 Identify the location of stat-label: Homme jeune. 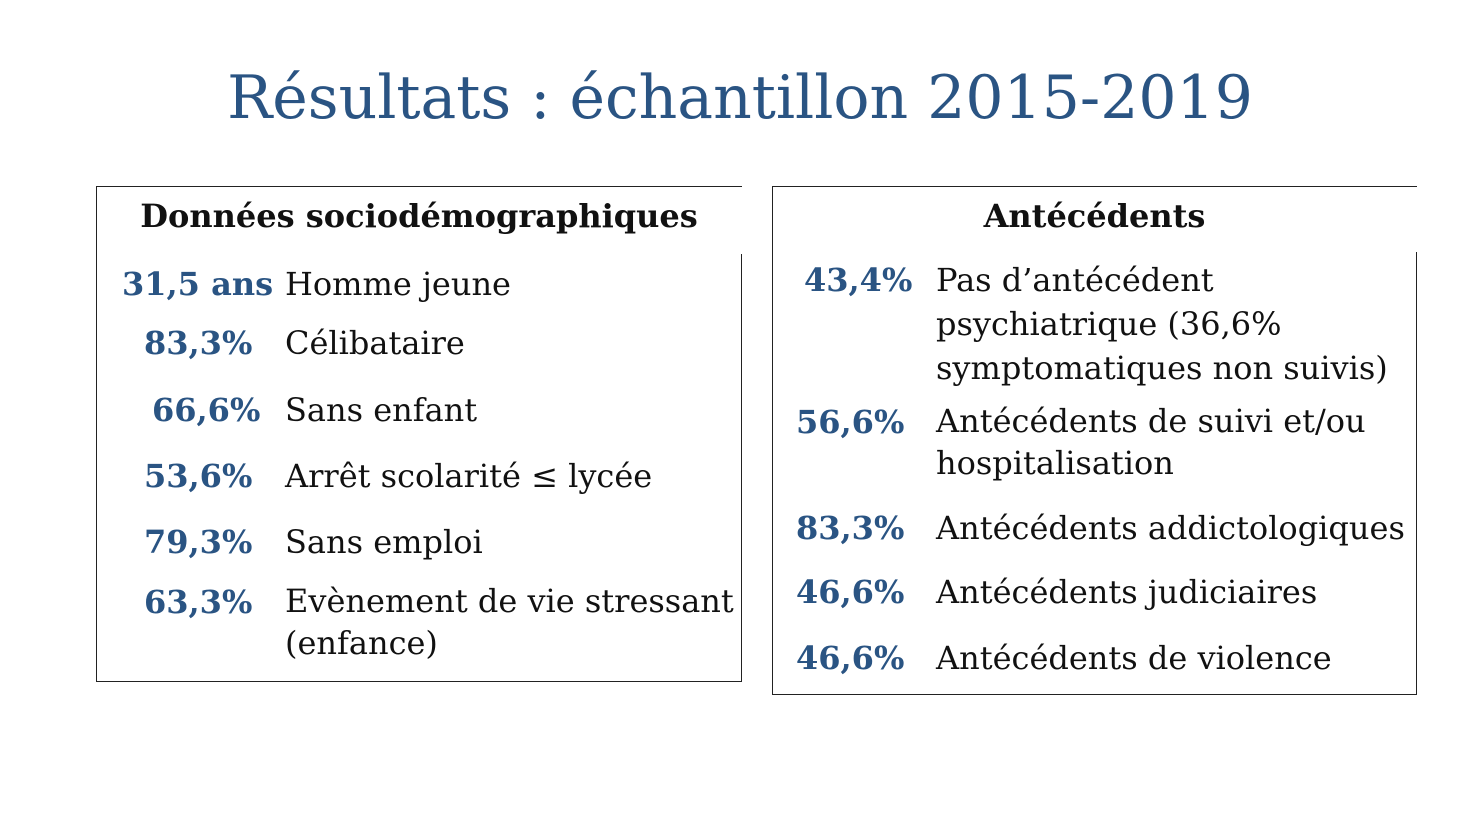
(398, 284).